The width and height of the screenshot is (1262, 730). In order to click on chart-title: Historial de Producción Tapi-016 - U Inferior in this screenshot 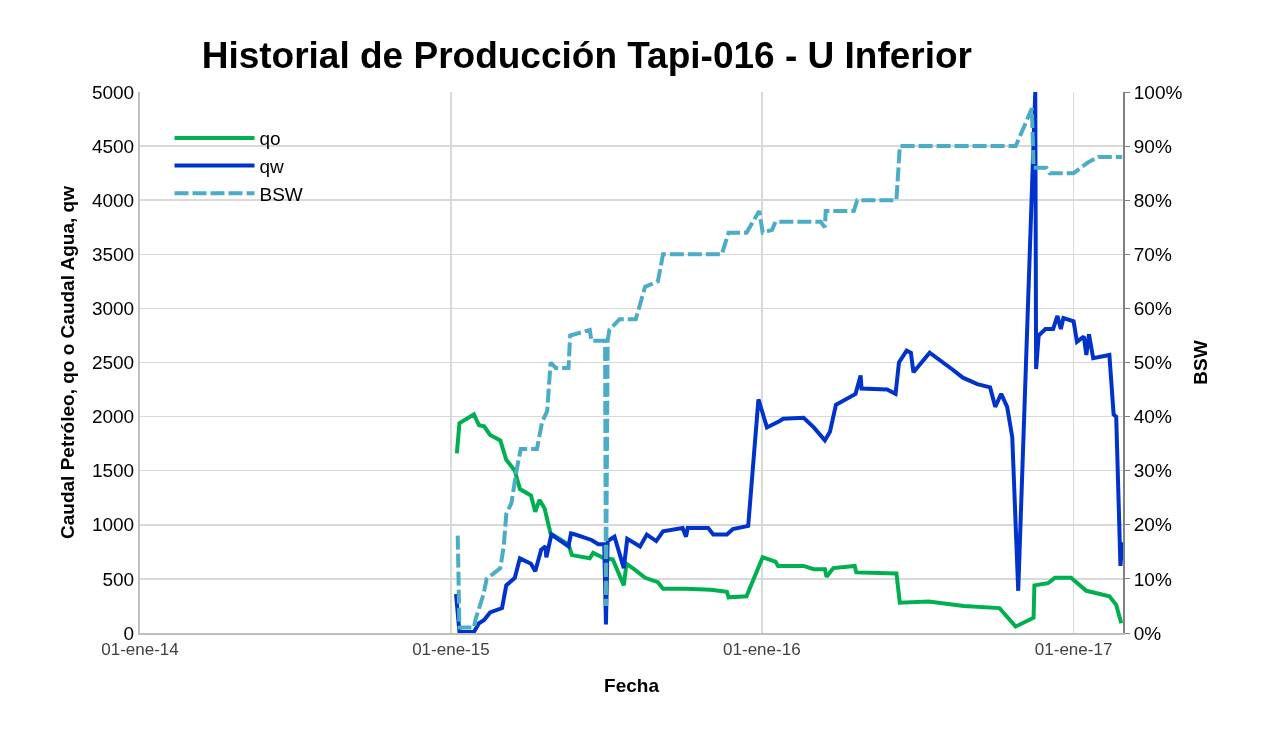, I will do `click(586, 55)`.